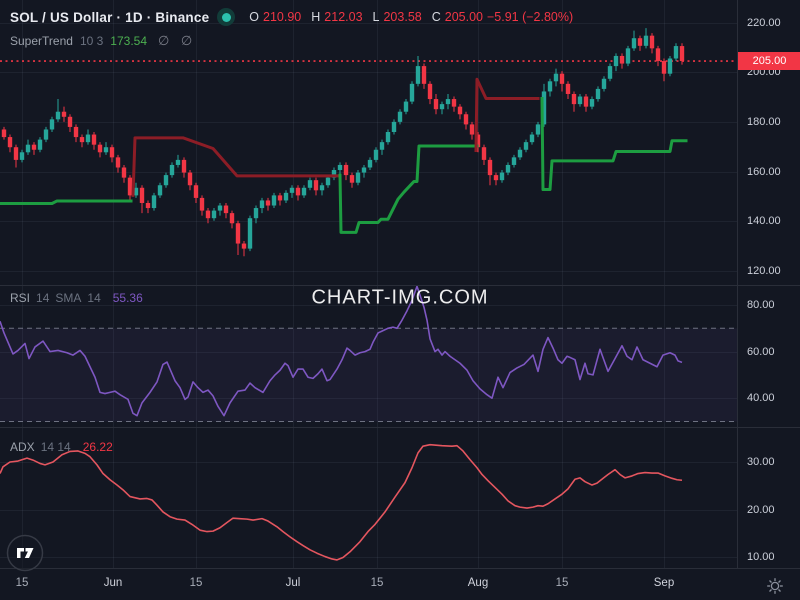  What do you see at coordinates (764, 172) in the screenshot?
I see `price-axis-label: 160.00` at bounding box center [764, 172].